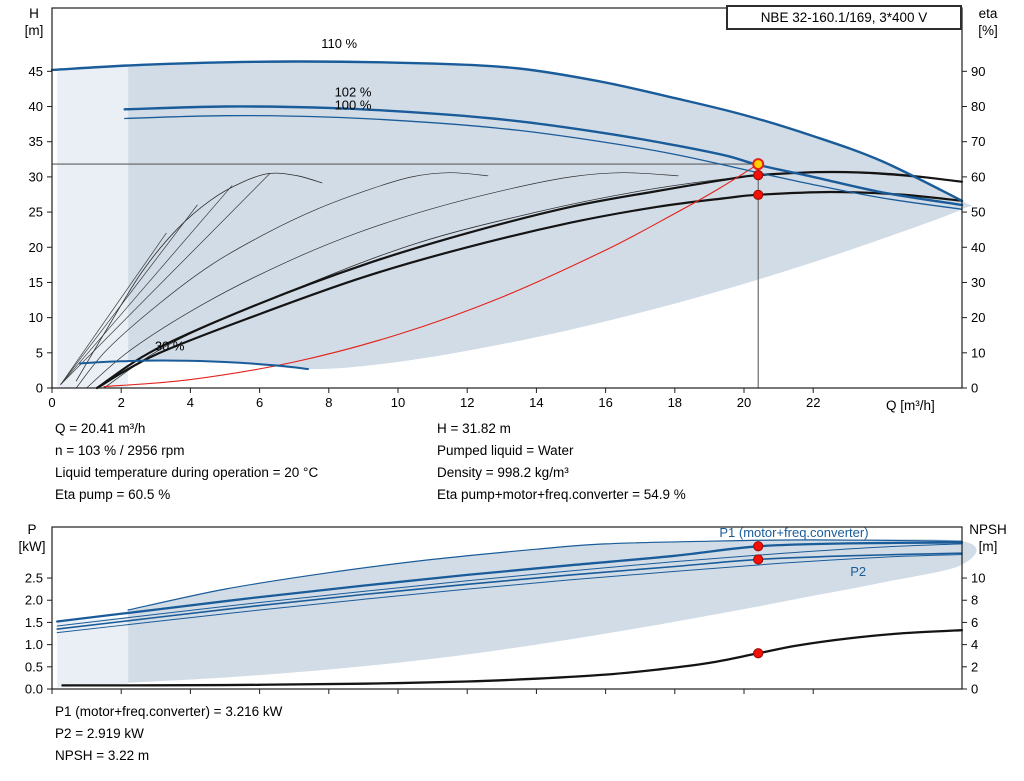 The width and height of the screenshot is (1024, 781). What do you see at coordinates (36, 282) in the screenshot?
I see `y-left-tick-label: 15` at bounding box center [36, 282].